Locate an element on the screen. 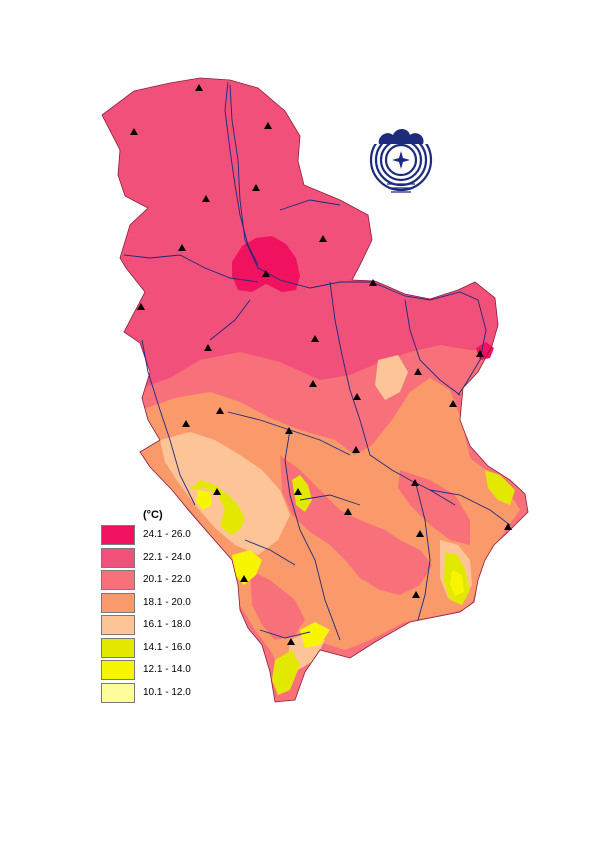 Image resolution: width=595 pixels, height=842 pixels. river-bega is located at coordinates (310, 205).